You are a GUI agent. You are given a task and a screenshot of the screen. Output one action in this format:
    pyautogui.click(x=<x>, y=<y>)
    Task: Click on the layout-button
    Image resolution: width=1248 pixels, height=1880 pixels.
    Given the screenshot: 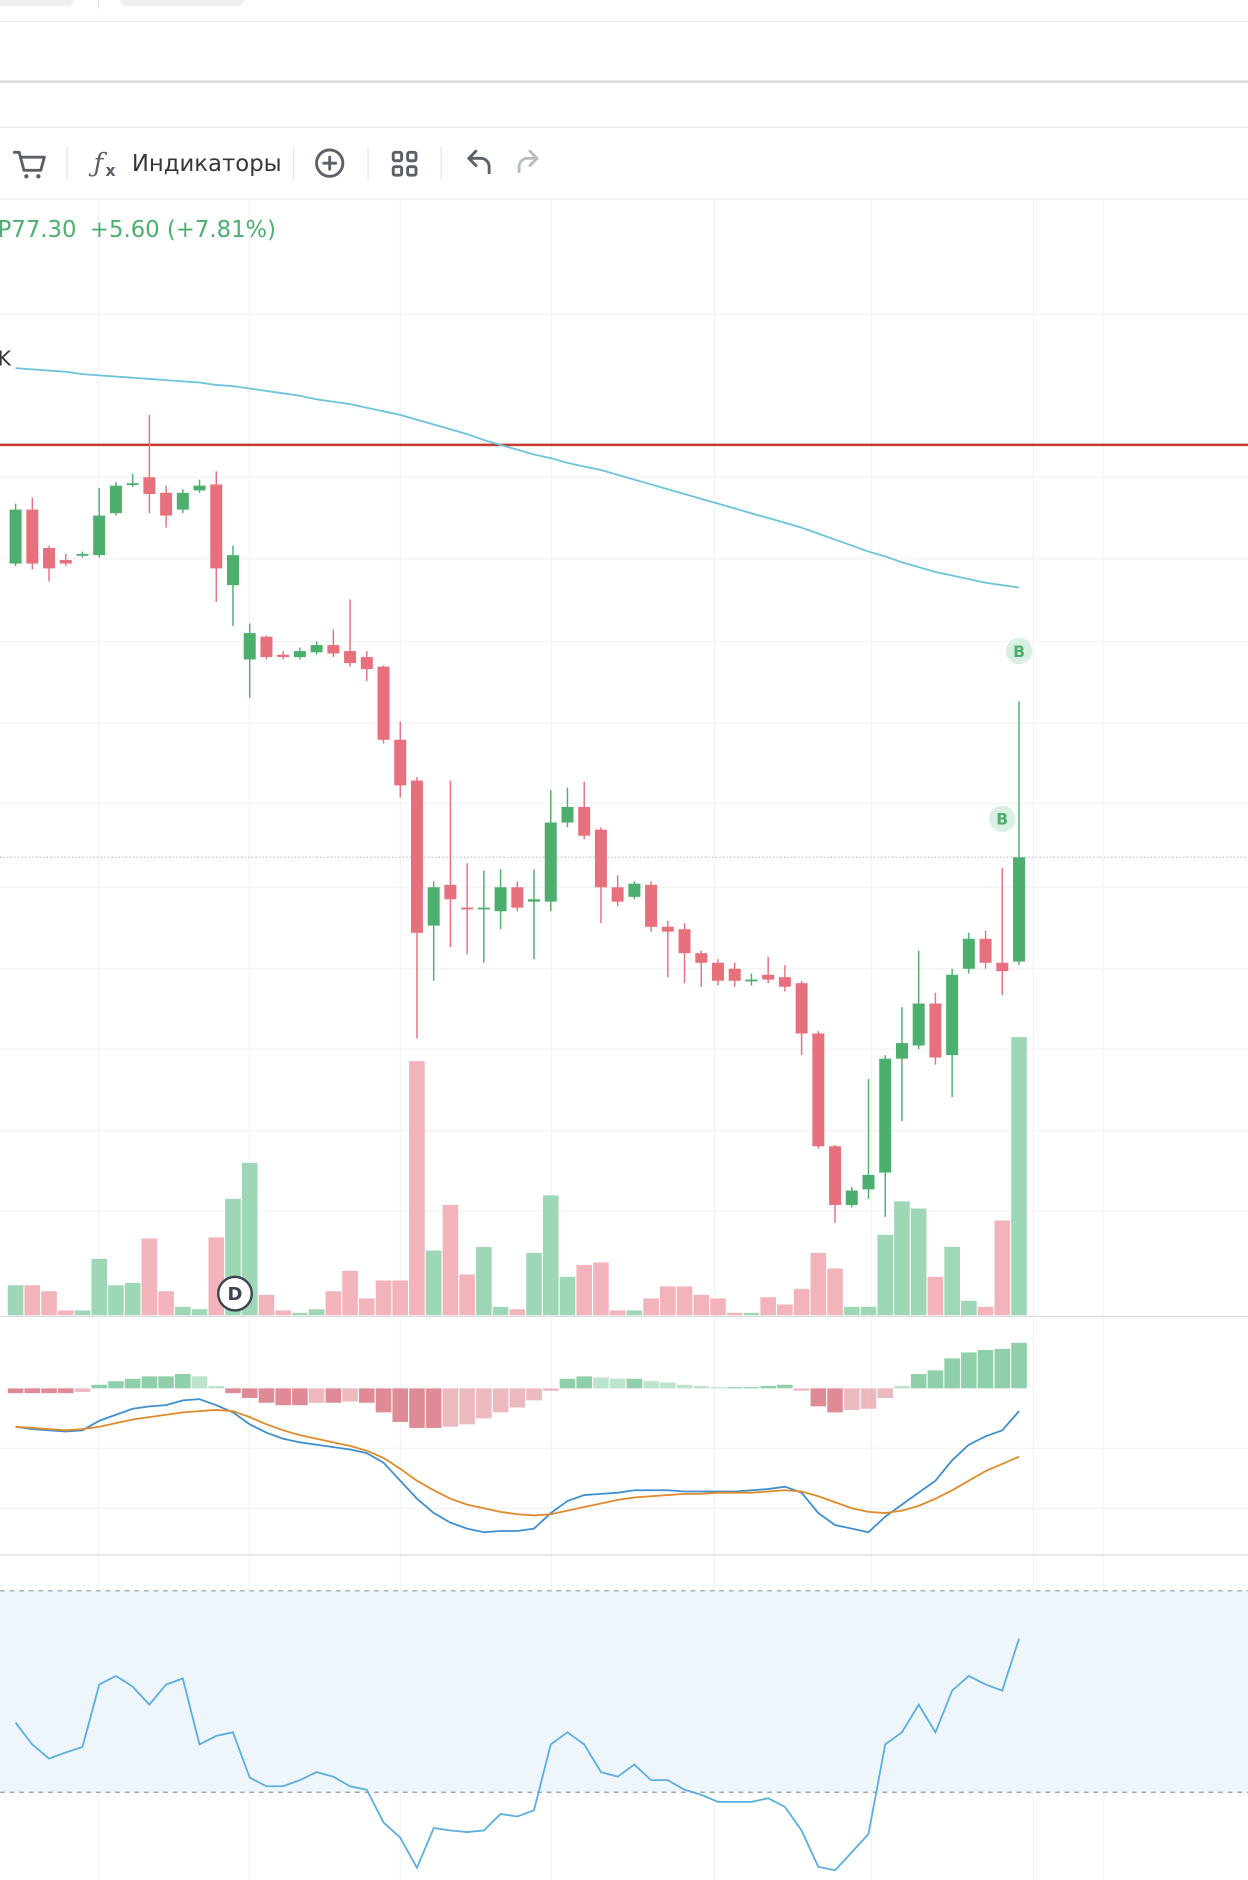 What is the action you would take?
    pyautogui.click(x=404, y=163)
    